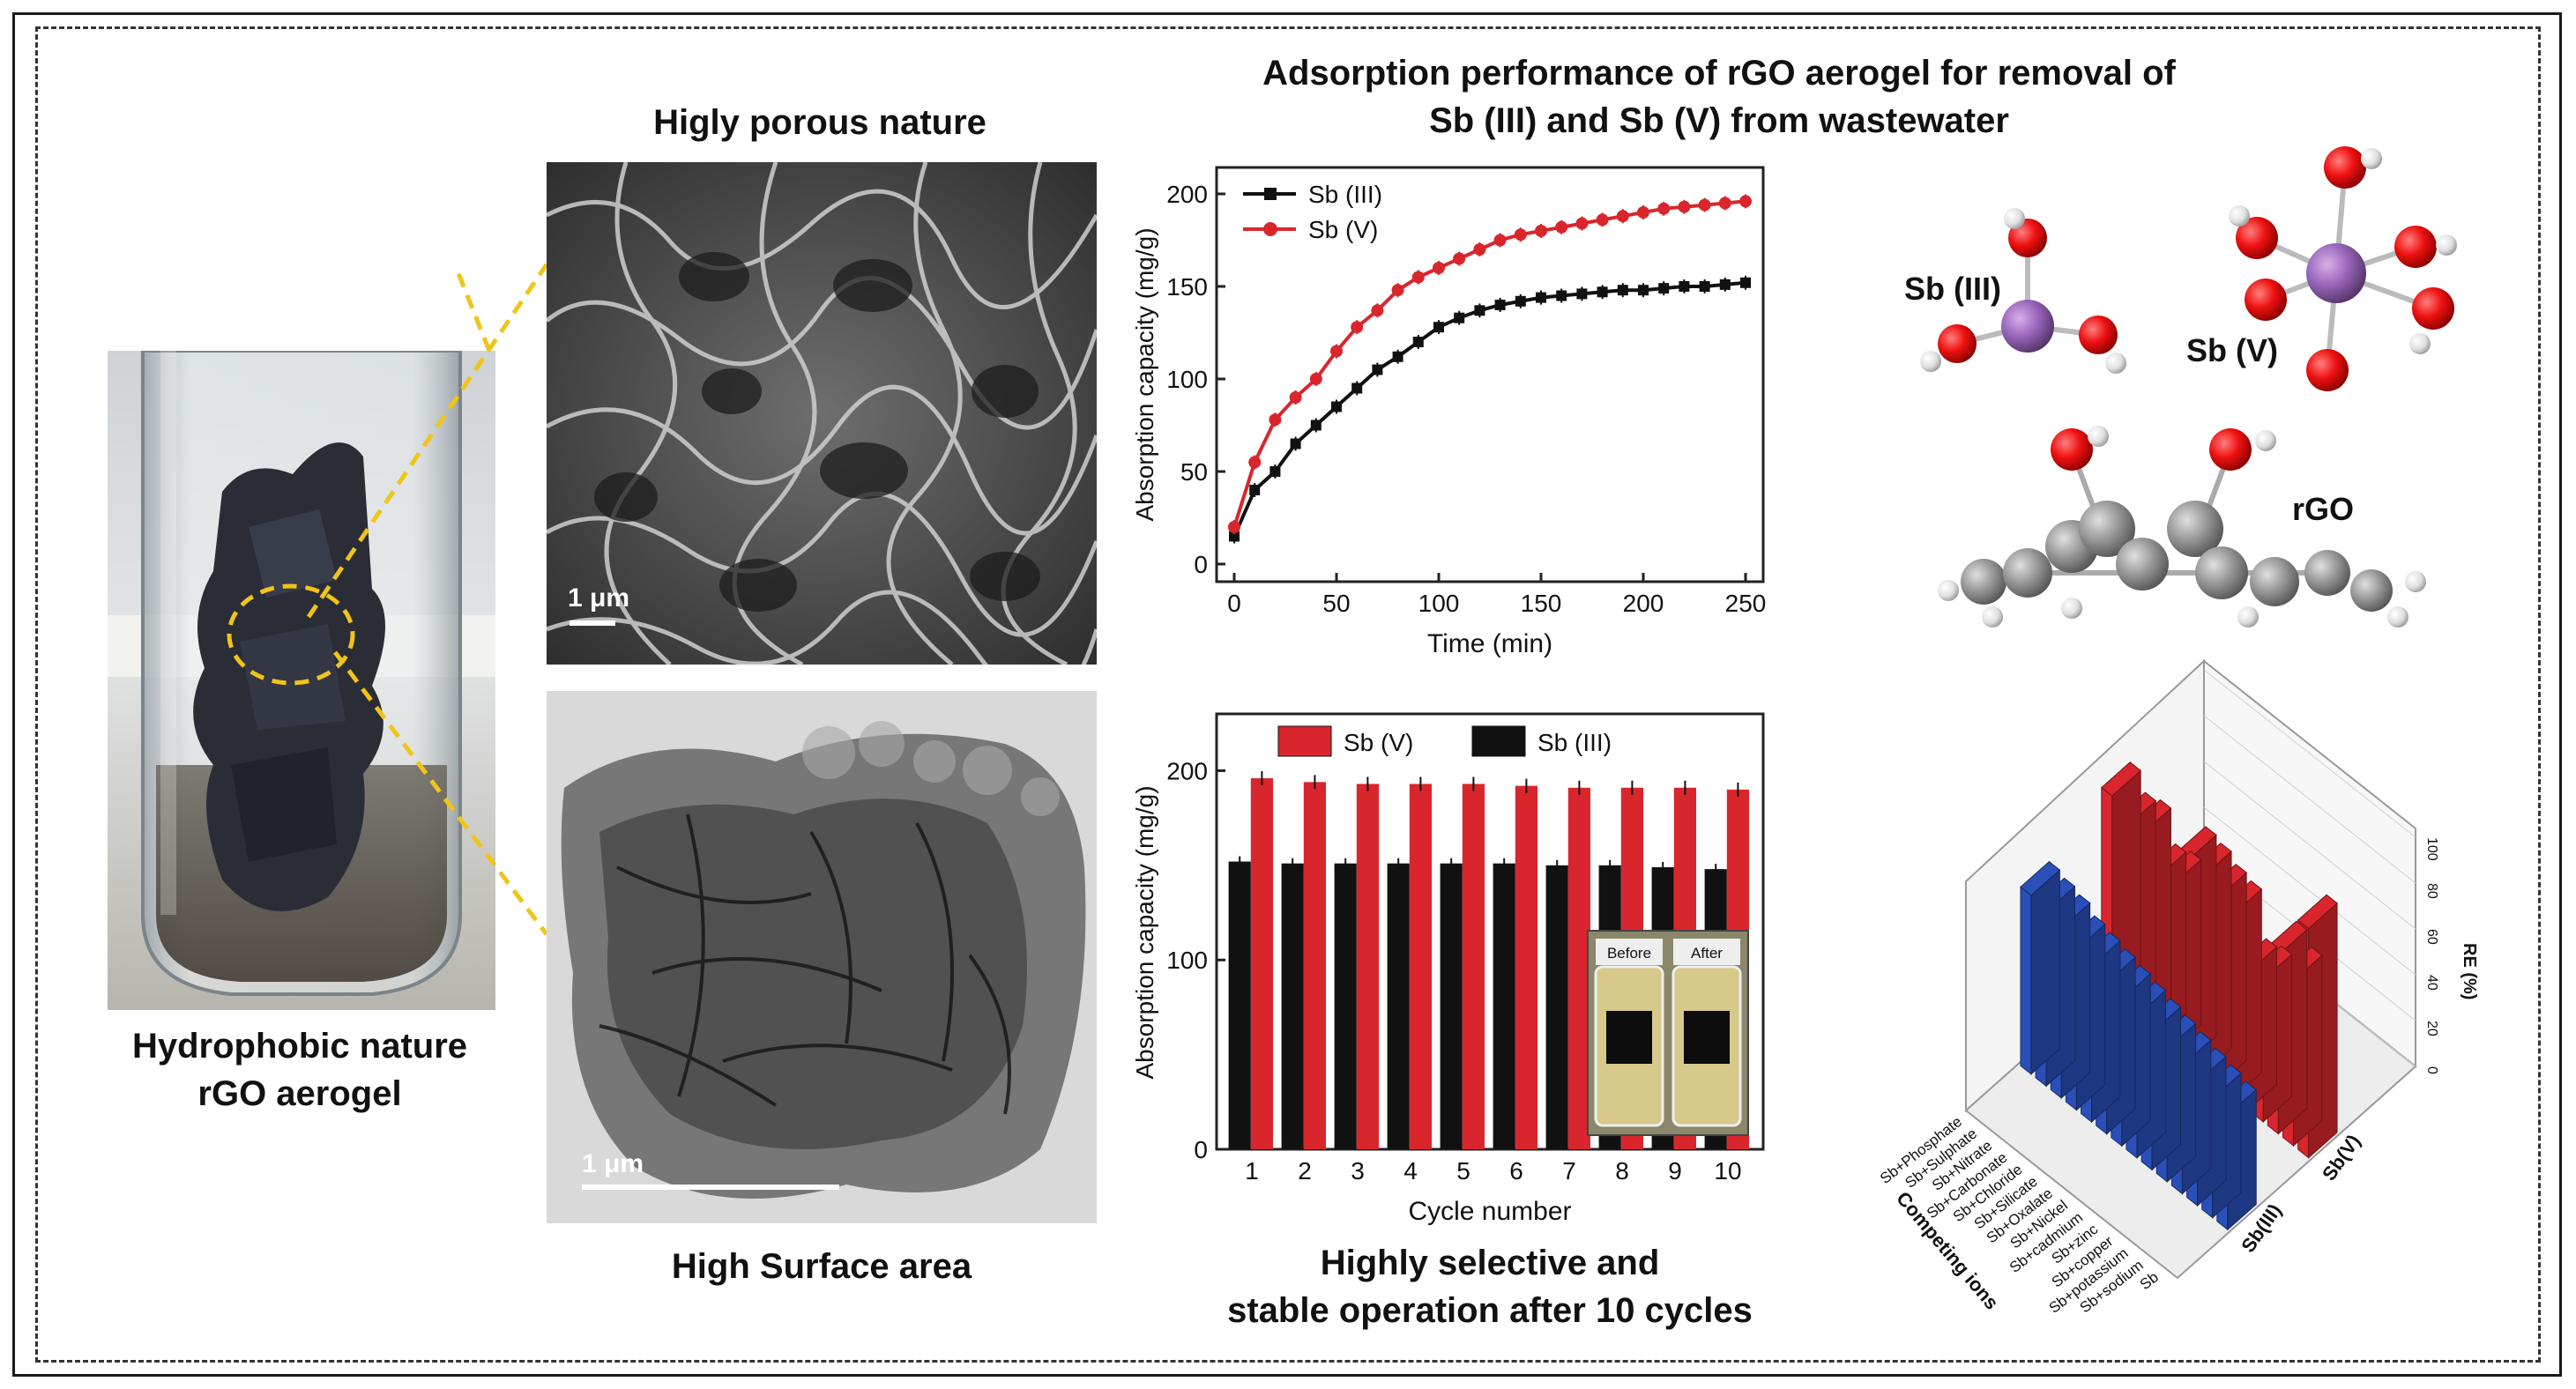 The image size is (2576, 1389). I want to click on z-tick-label: 80, so click(2432, 891).